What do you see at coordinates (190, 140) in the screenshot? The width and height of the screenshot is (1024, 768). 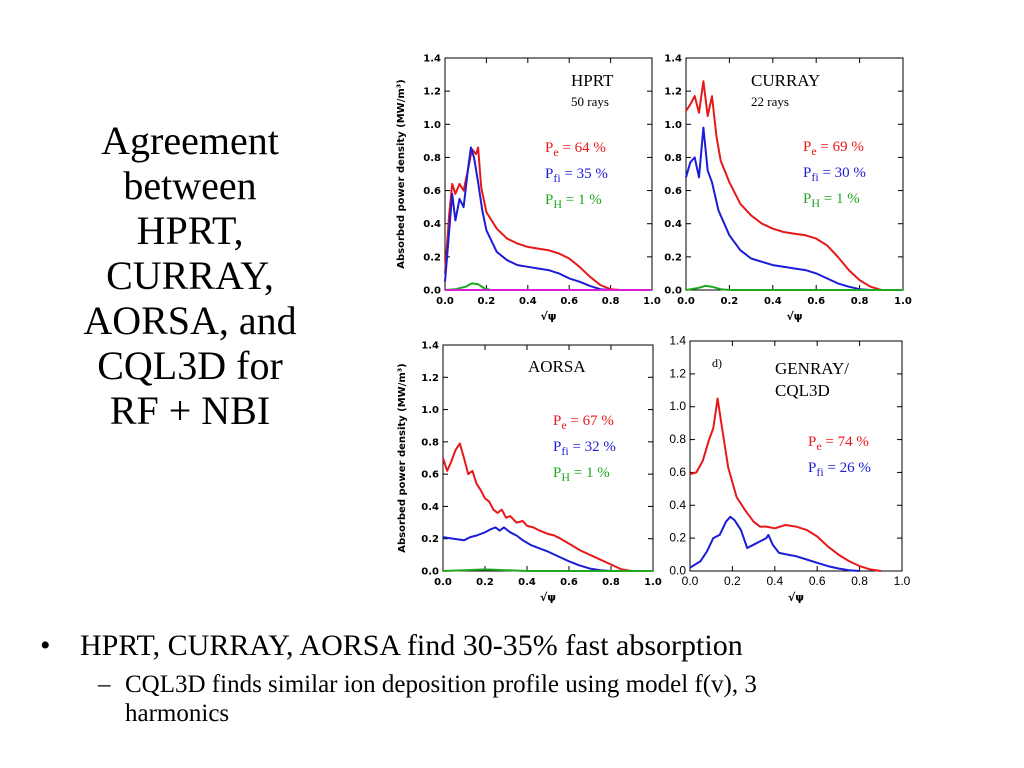 I see `title-line: Agreement` at bounding box center [190, 140].